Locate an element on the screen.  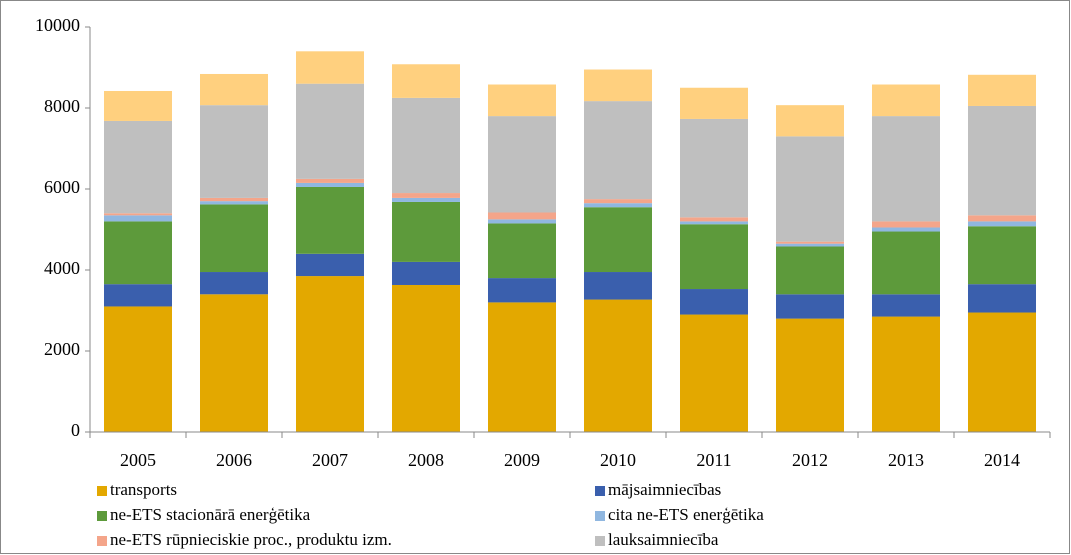
y-tick-label: 2000 is located at coordinates (62, 349).